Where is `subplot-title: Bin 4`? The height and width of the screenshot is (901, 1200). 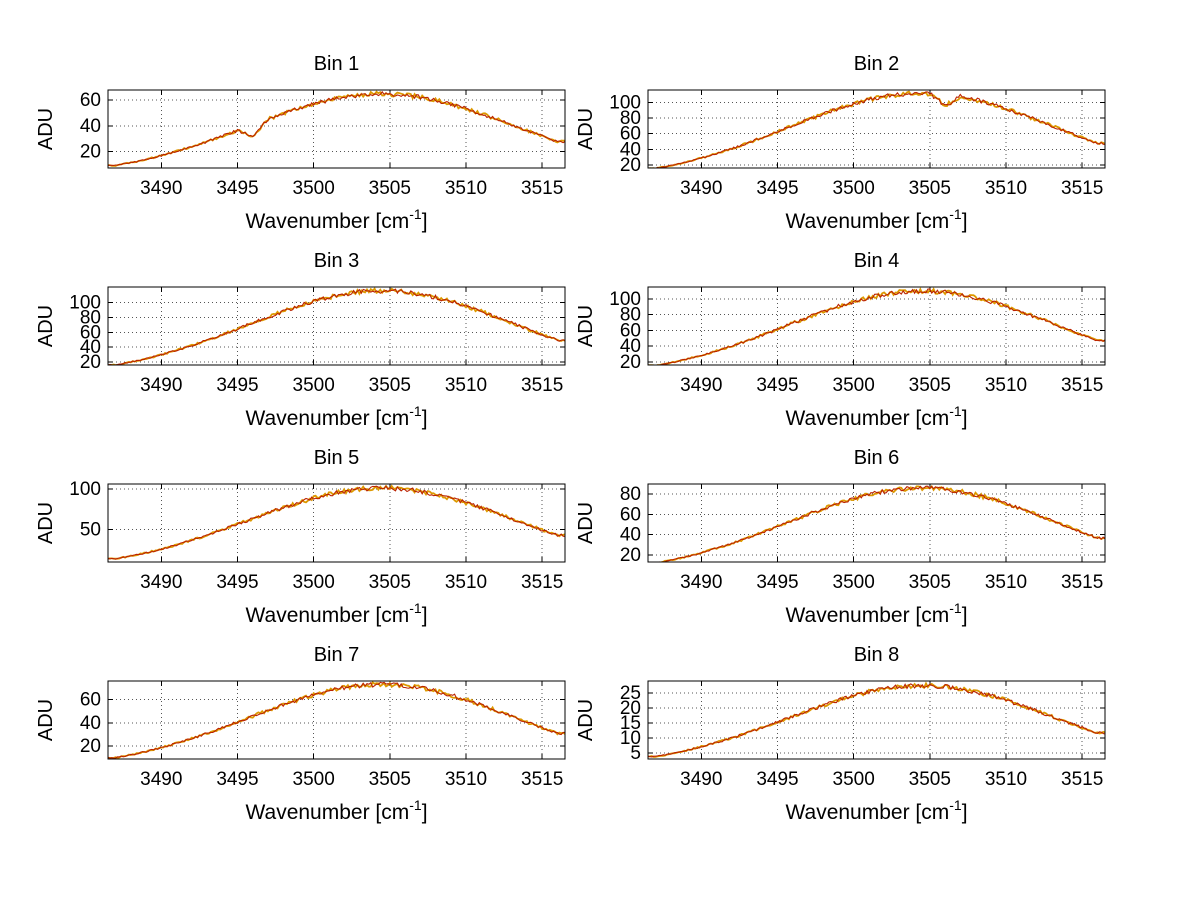 subplot-title: Bin 4 is located at coordinates (877, 261).